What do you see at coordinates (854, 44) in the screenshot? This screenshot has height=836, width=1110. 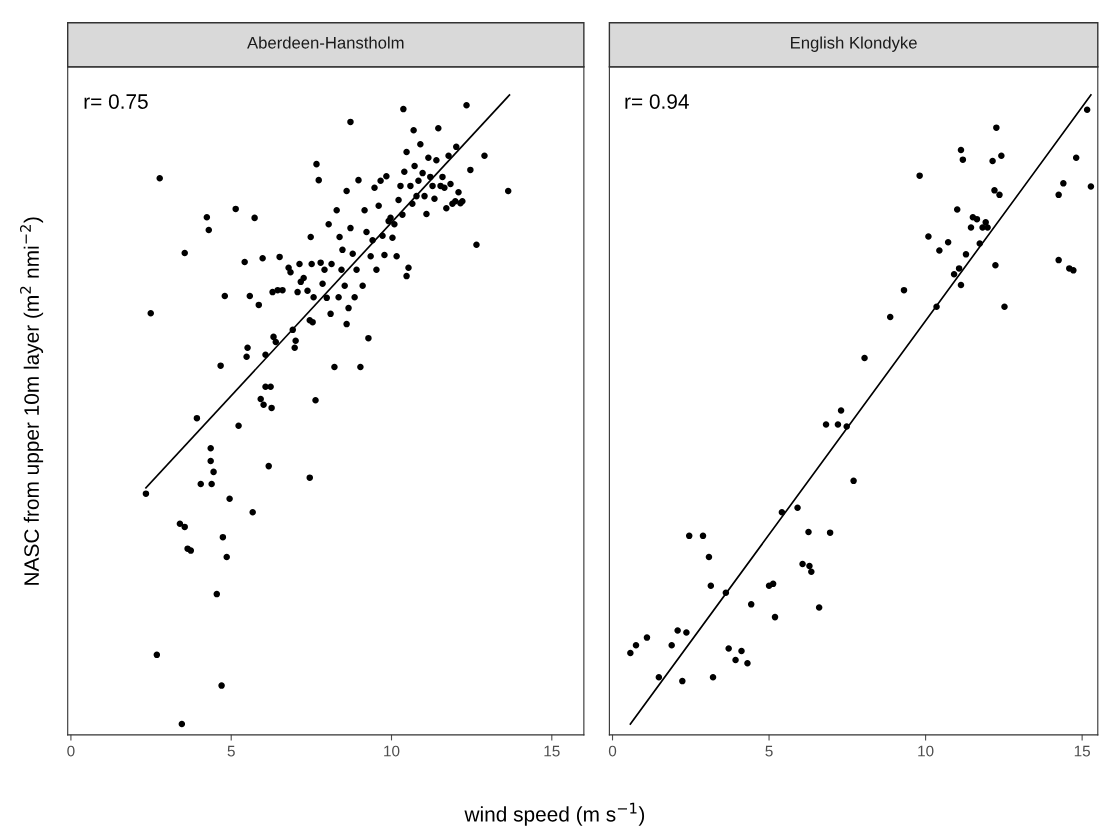 I see `chart-title: English Klondyke` at bounding box center [854, 44].